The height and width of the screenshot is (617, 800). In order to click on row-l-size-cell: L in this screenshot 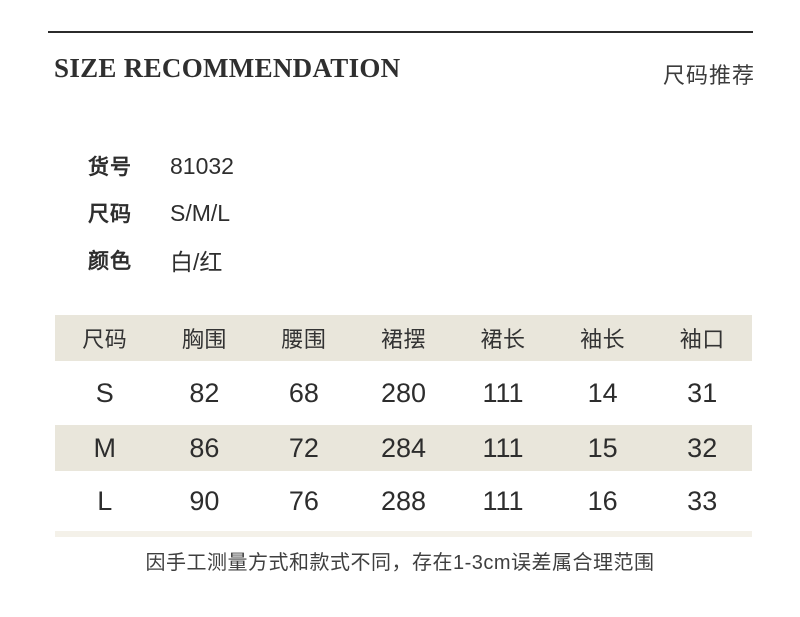, I will do `click(105, 500)`.